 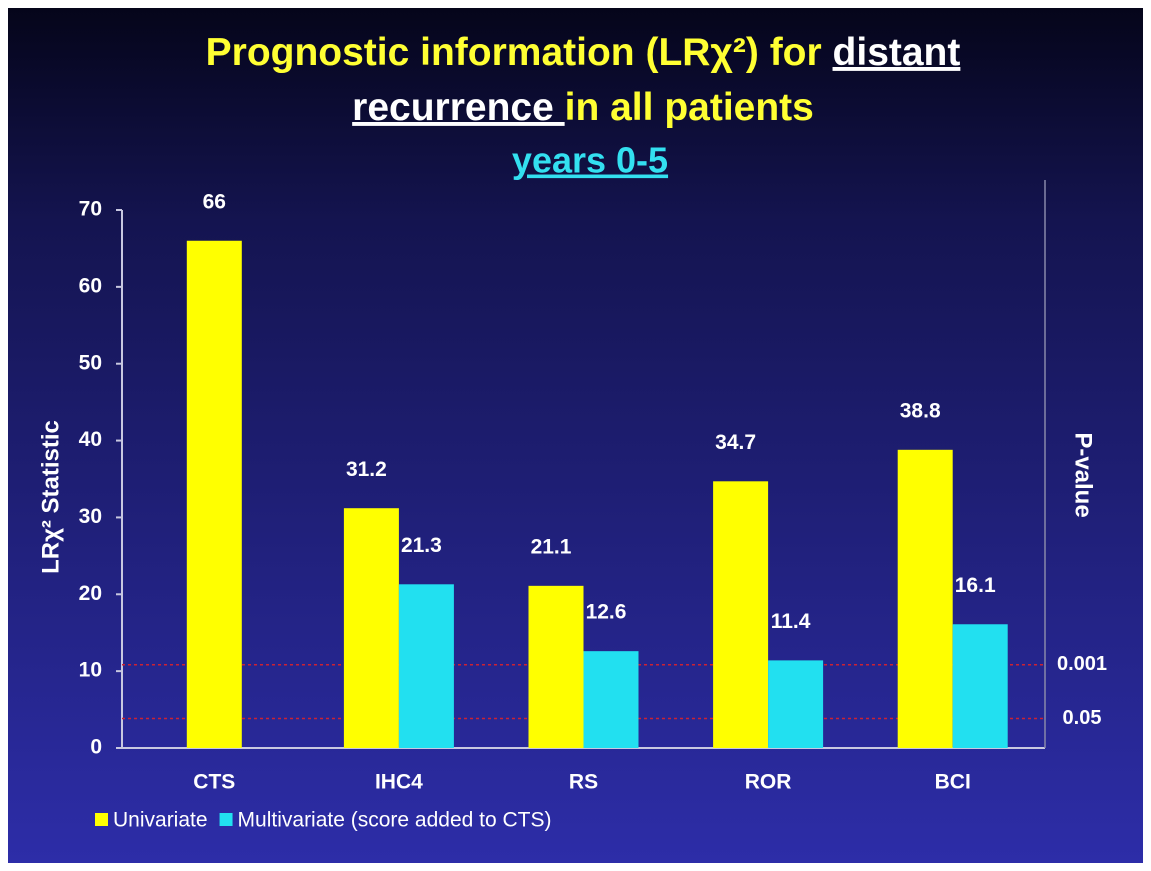 I want to click on y-tick-label: 40, so click(x=90, y=439).